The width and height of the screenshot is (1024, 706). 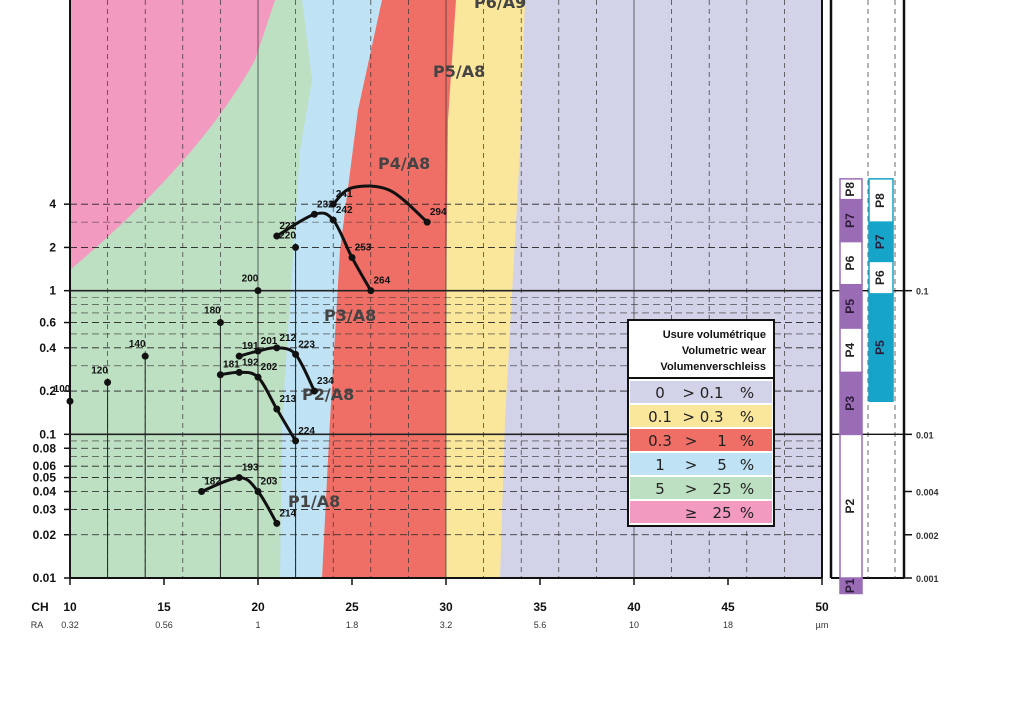 What do you see at coordinates (660, 441) in the screenshot?
I see `legend-row-left: 0.3` at bounding box center [660, 441].